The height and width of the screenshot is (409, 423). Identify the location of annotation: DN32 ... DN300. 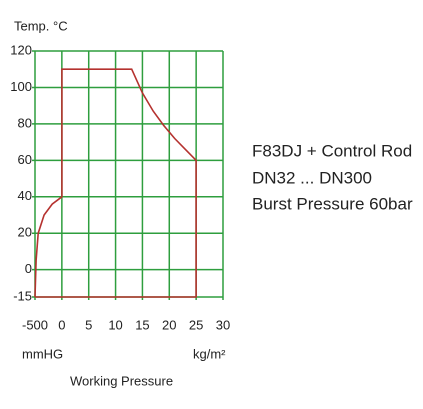
(312, 177).